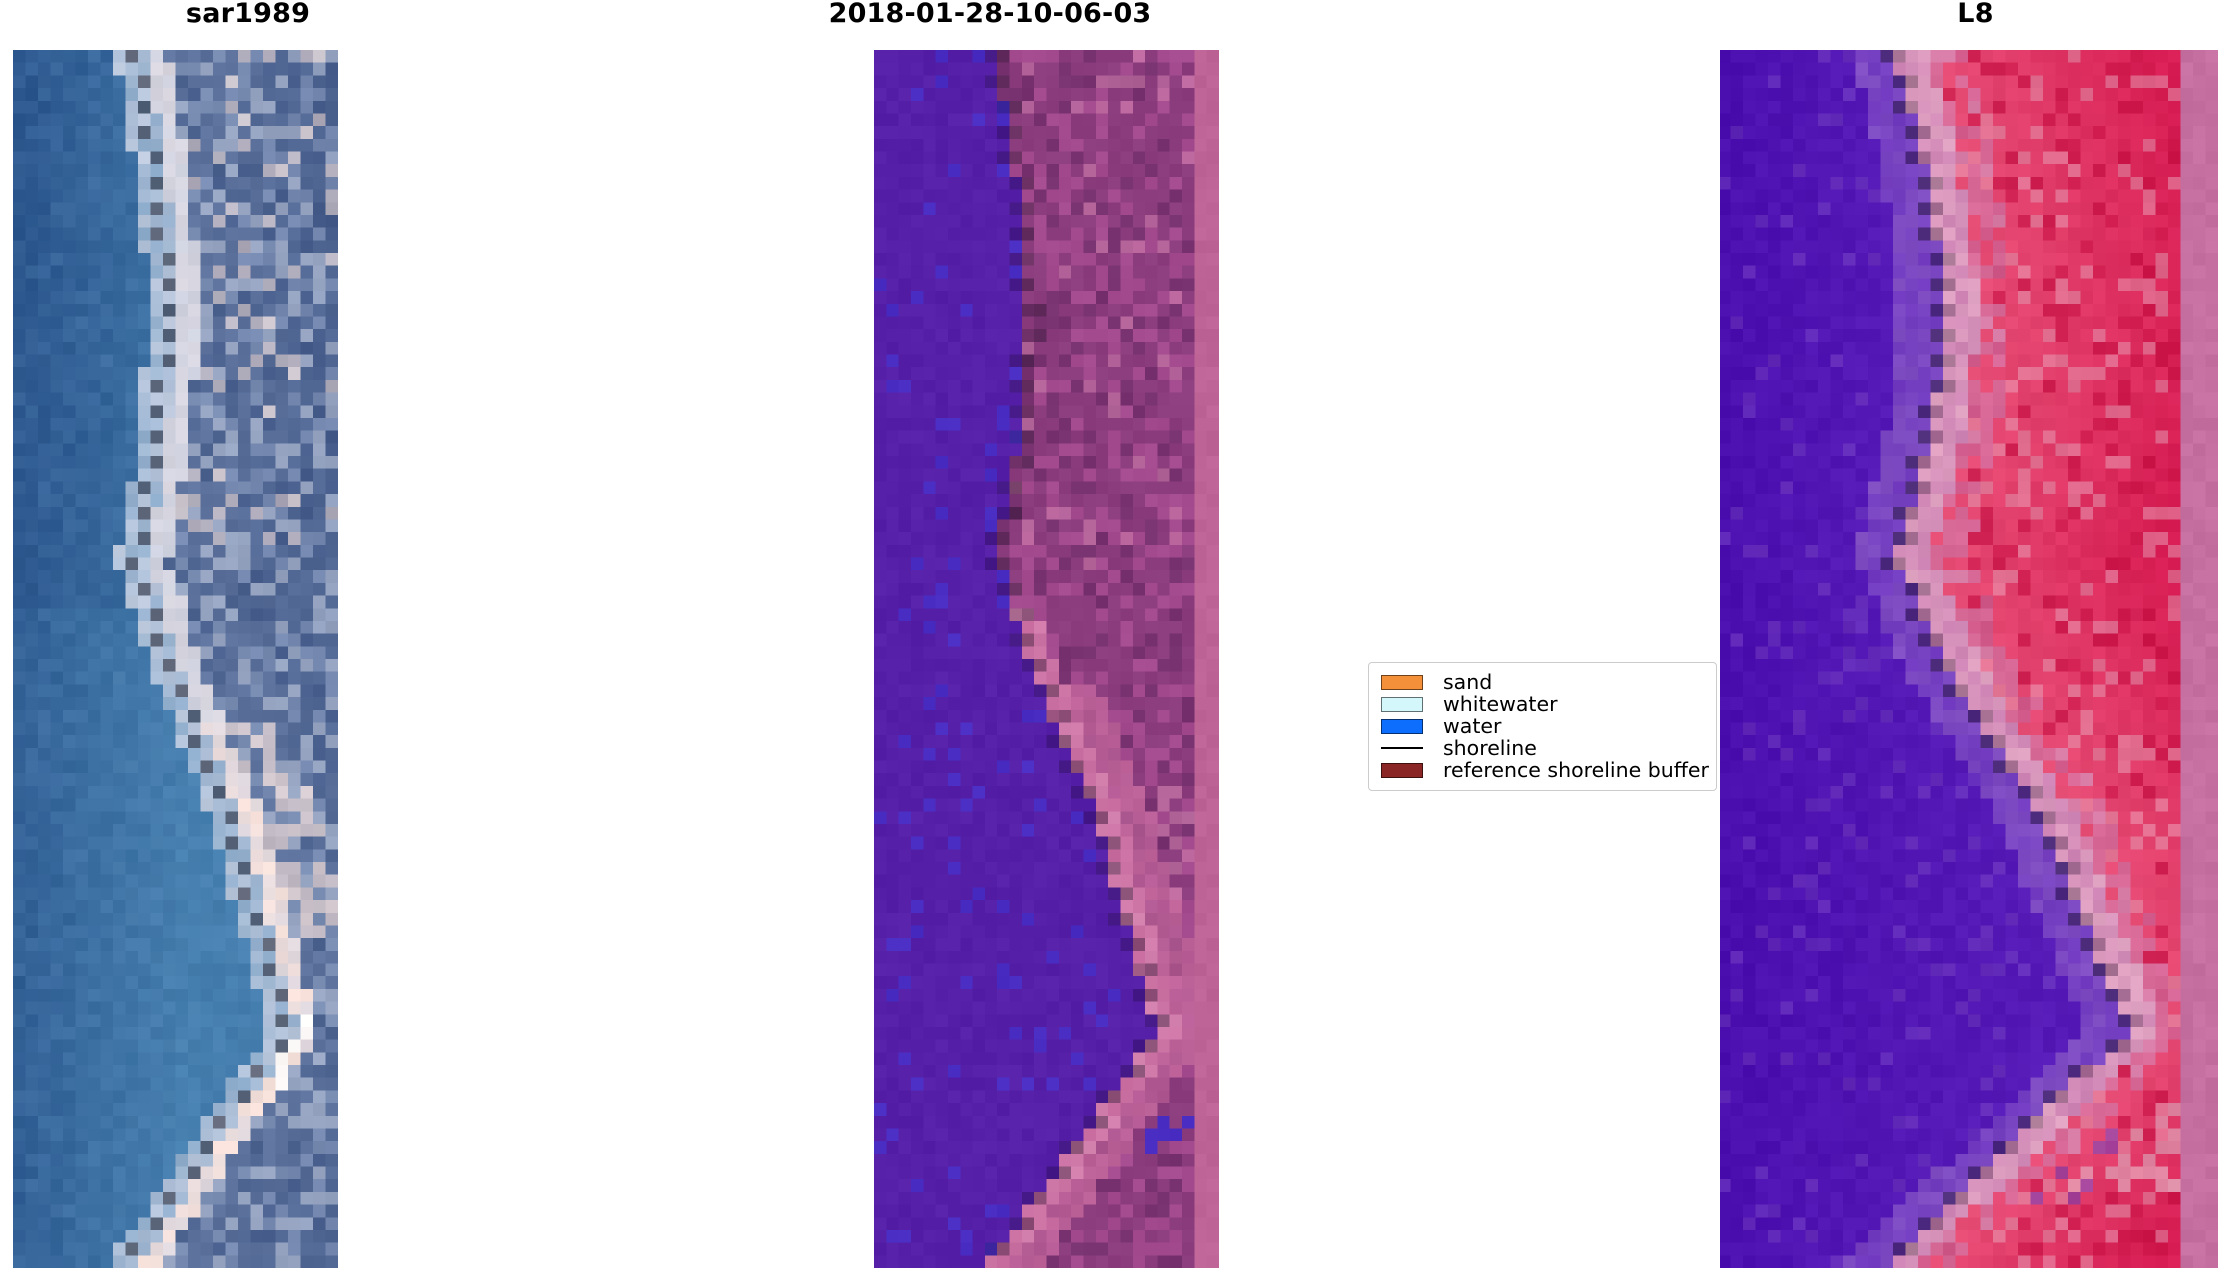 The width and height of the screenshot is (2231, 1283). Describe the element at coordinates (248, 14) in the screenshot. I see `sar-panel-title: sar1989` at that location.